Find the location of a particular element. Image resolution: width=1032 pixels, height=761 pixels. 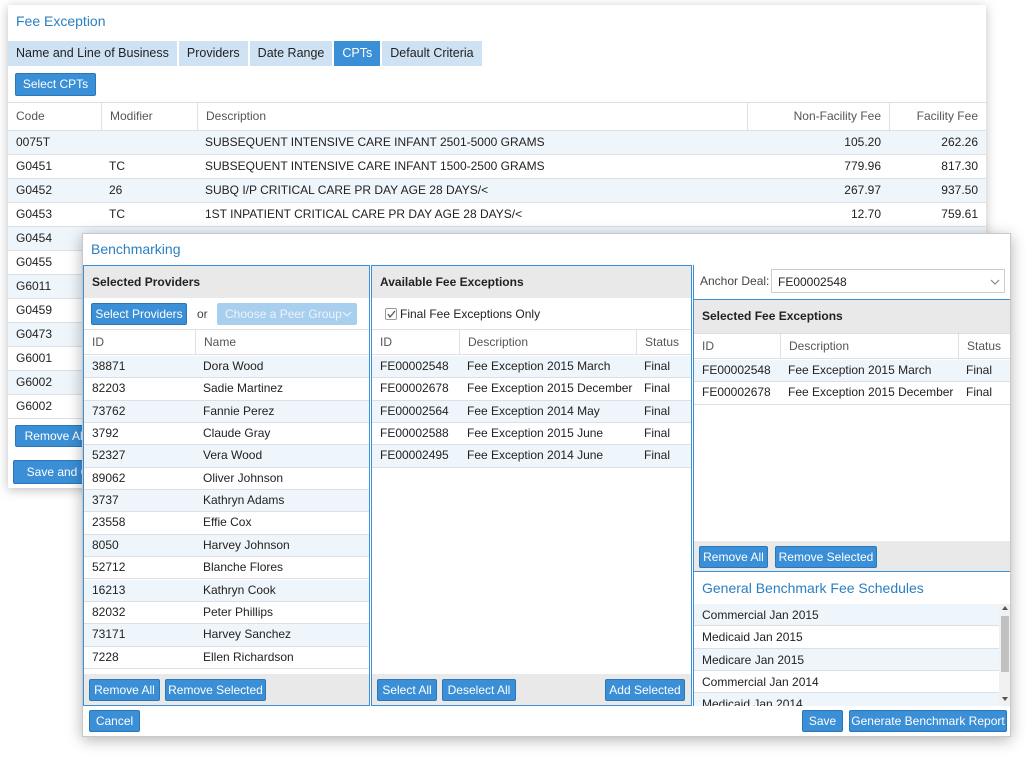

table-cell: Kathryn Adams is located at coordinates (244, 500).